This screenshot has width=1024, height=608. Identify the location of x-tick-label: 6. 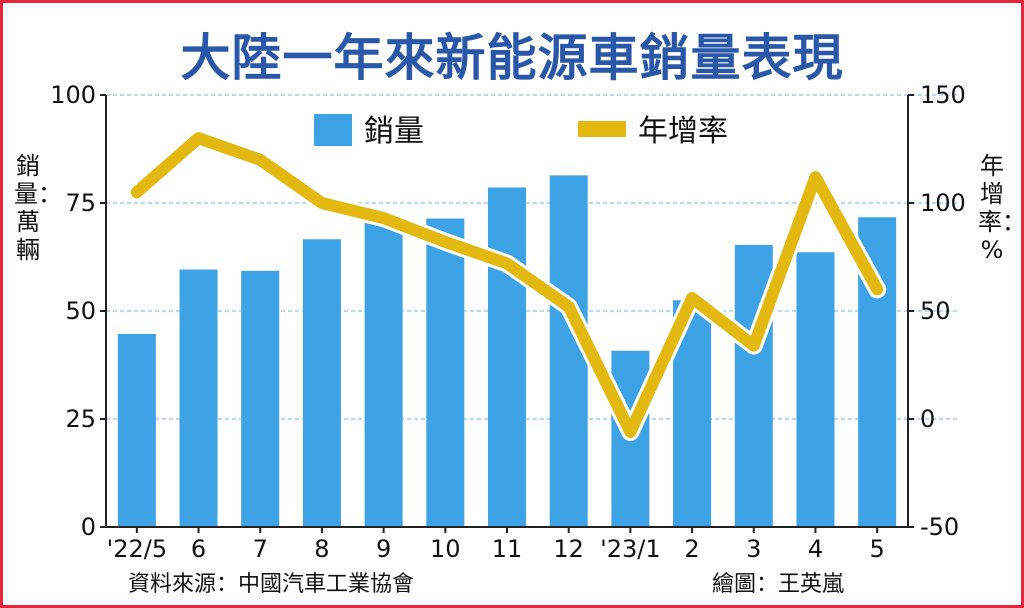
(198, 549).